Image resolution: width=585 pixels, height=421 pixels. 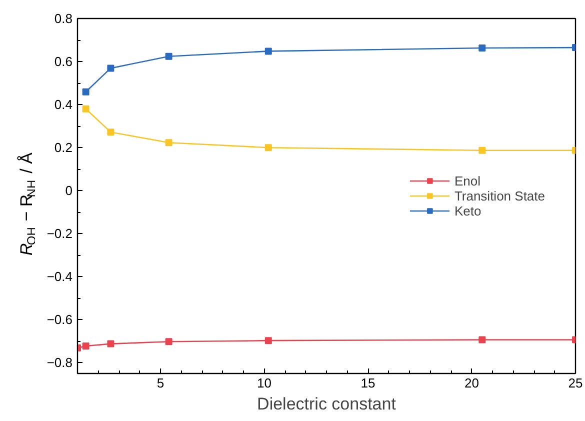 I want to click on x-tick-label: 20, so click(x=471, y=383).